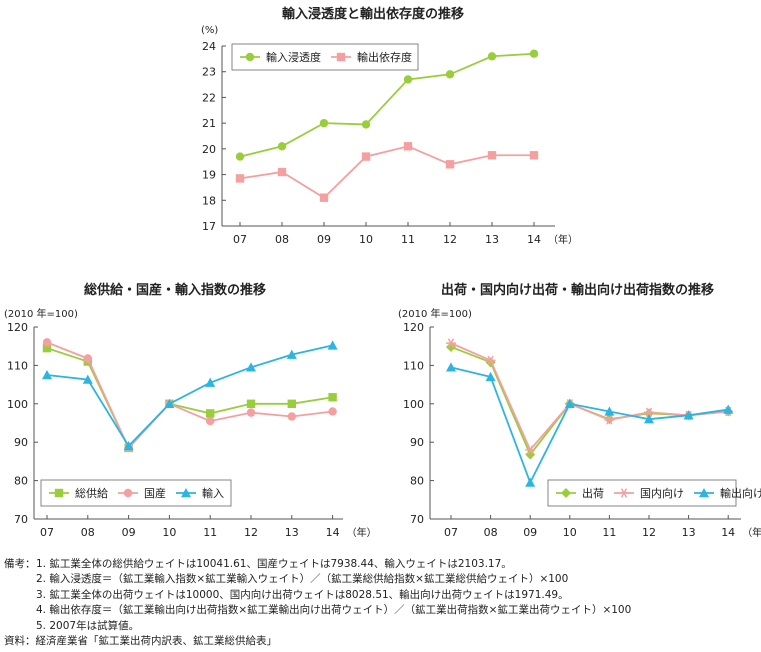  Describe the element at coordinates (386, 172) in the screenshot. I see `chart1-series-2-line` at that location.